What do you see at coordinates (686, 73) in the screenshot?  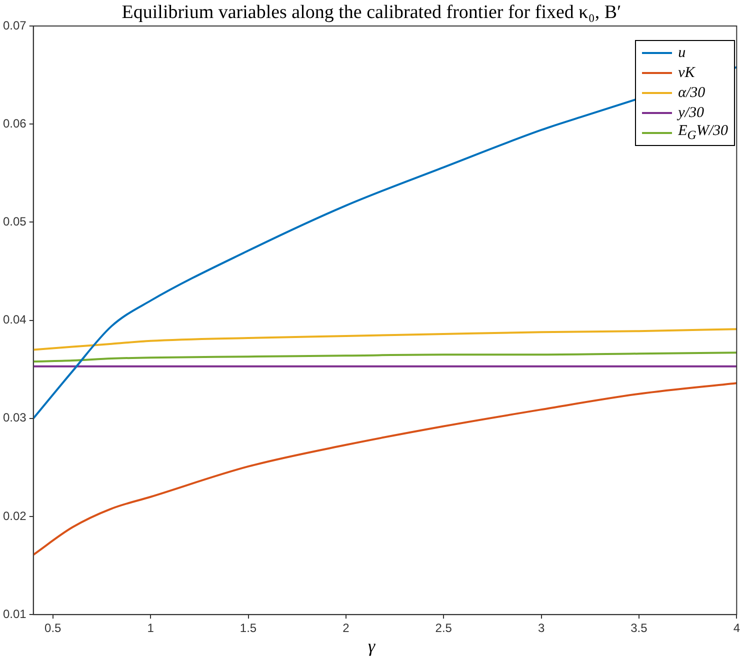 I see `legend-label: vK` at bounding box center [686, 73].